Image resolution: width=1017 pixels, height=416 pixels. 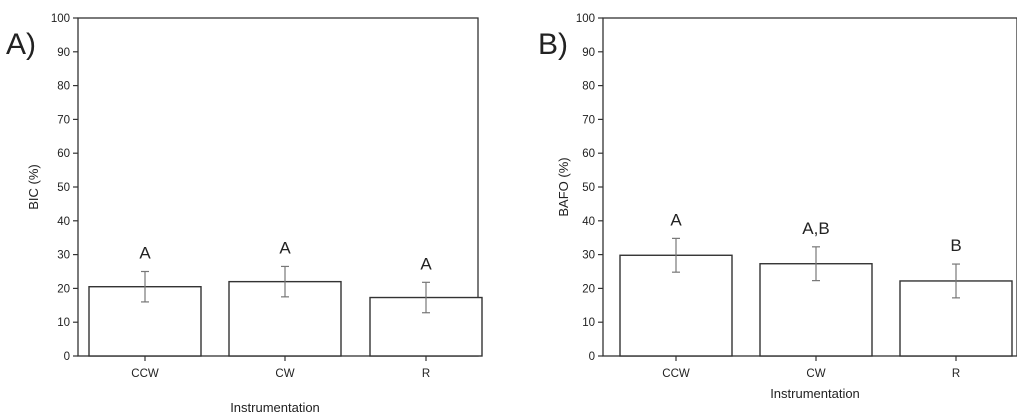 I want to click on y-axis-label: BIC (%), so click(x=33, y=187).